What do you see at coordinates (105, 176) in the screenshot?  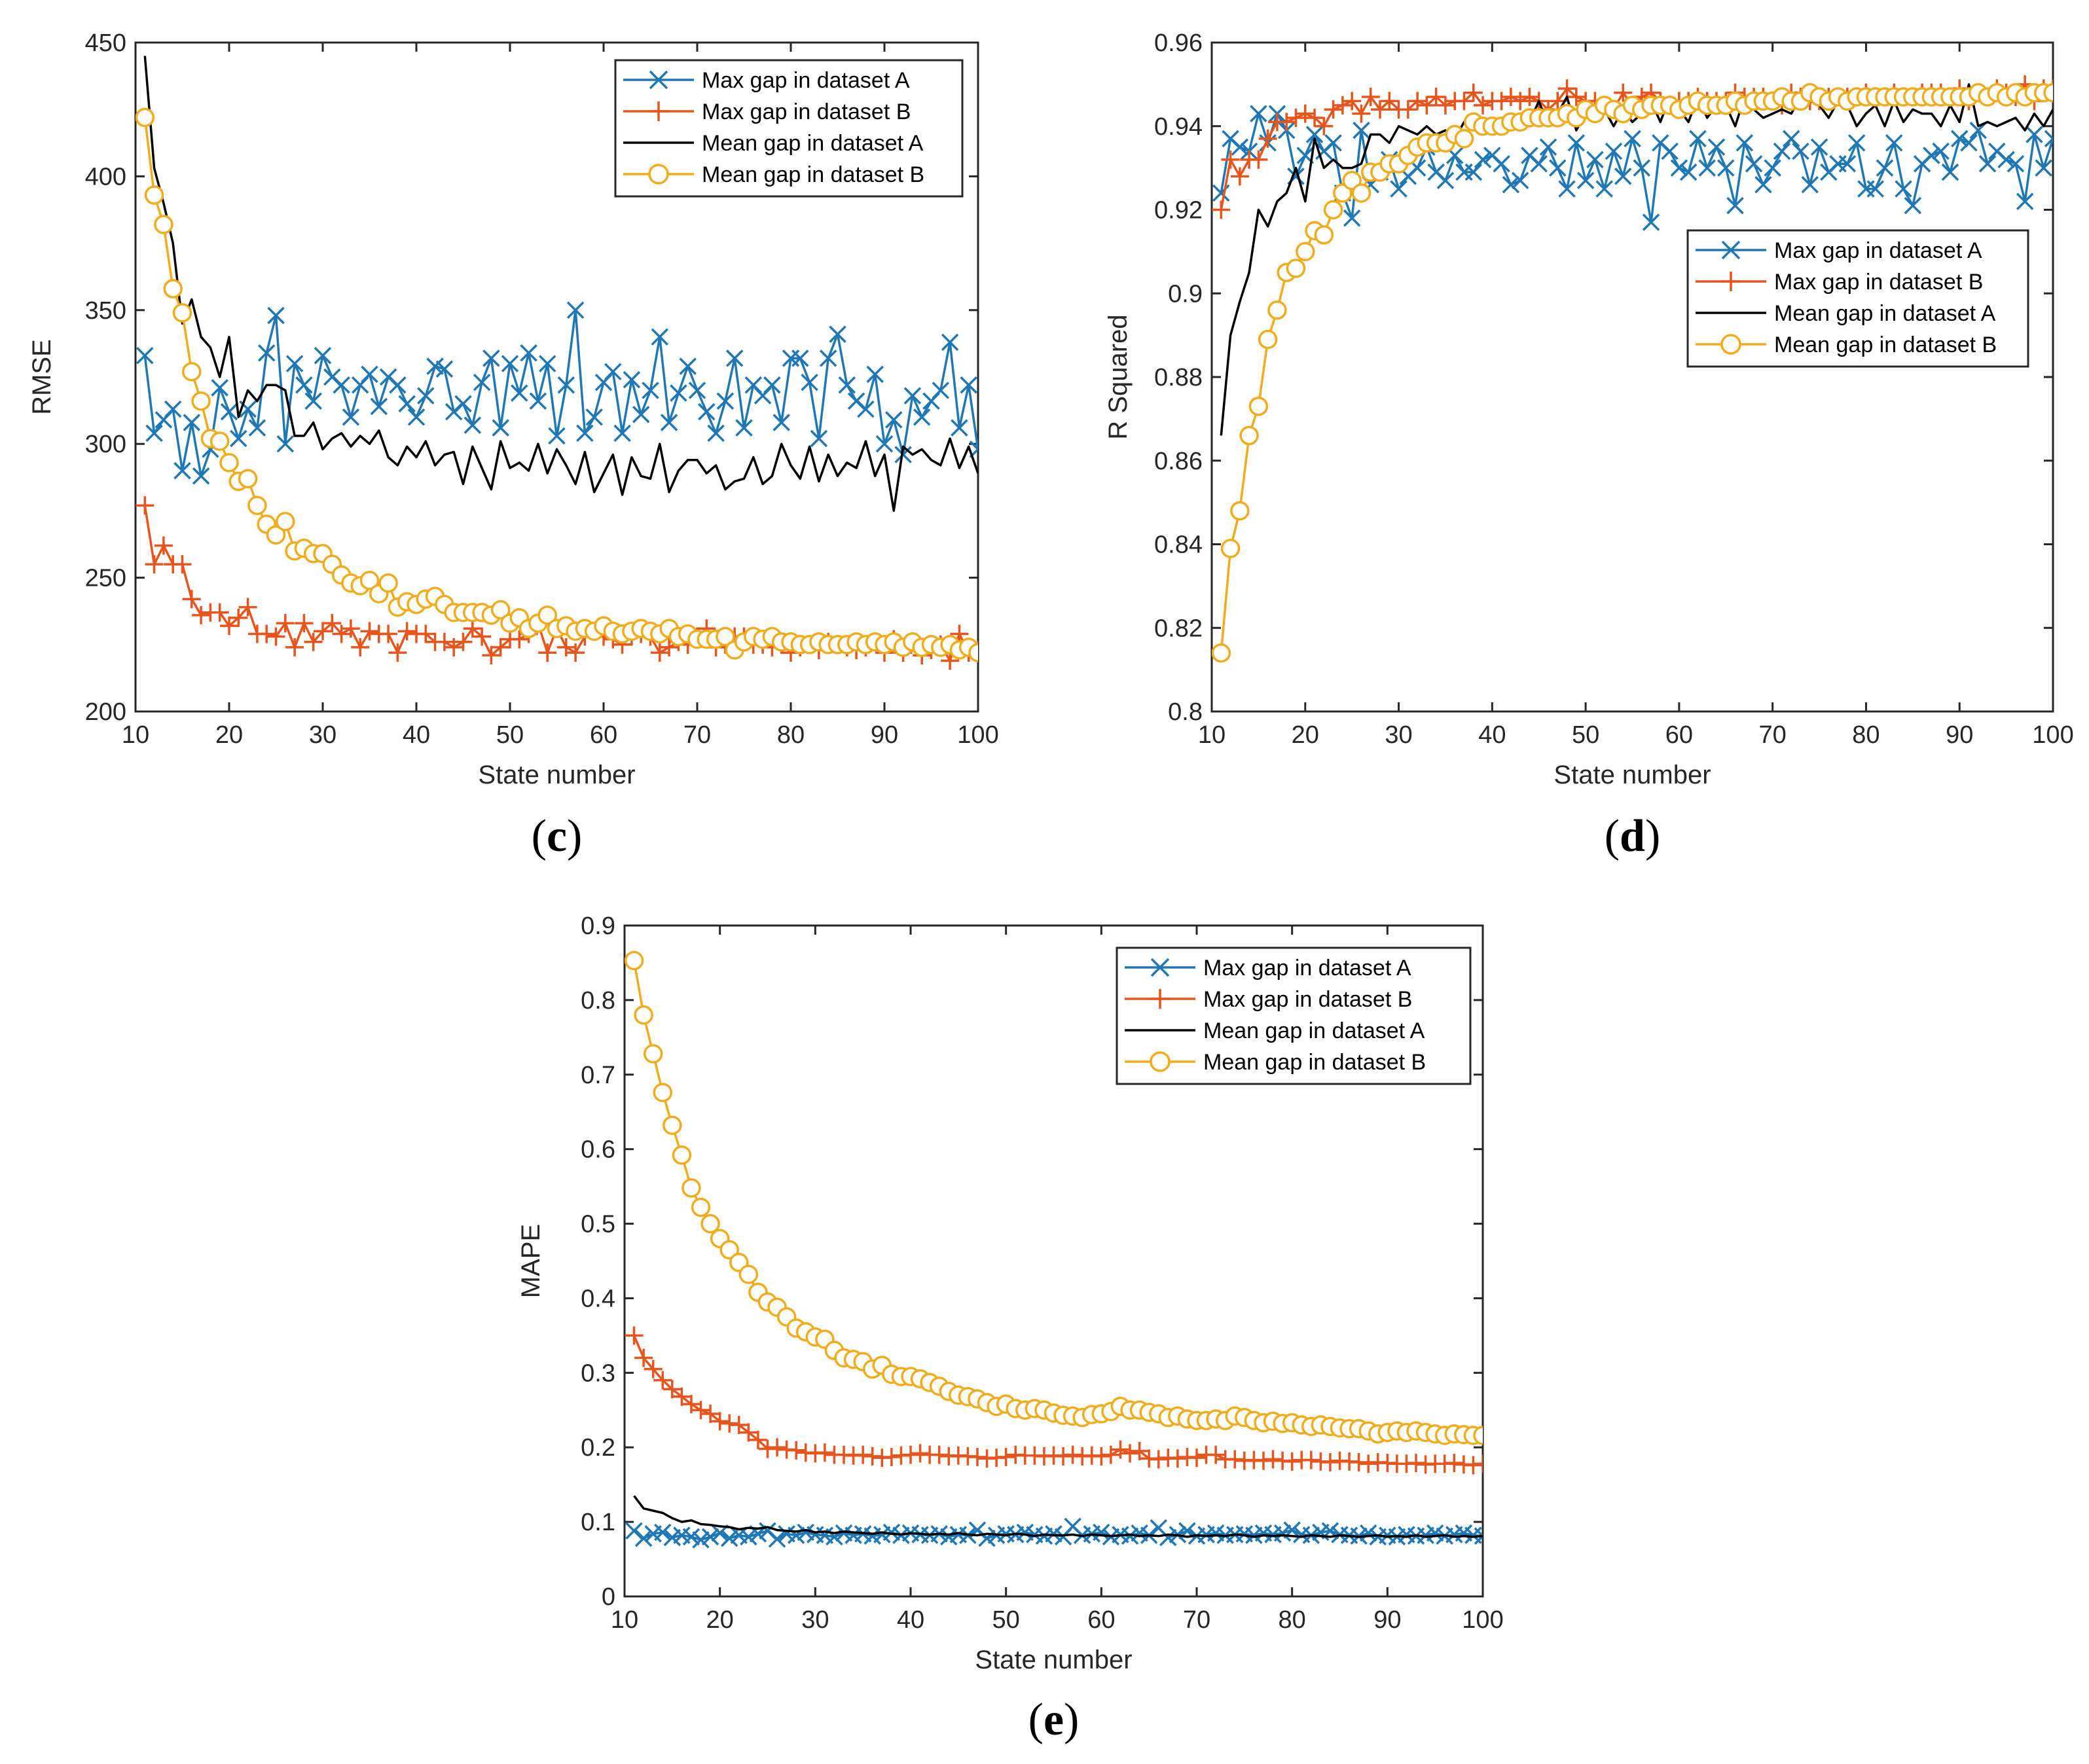 I see `y-tick-label: 400` at bounding box center [105, 176].